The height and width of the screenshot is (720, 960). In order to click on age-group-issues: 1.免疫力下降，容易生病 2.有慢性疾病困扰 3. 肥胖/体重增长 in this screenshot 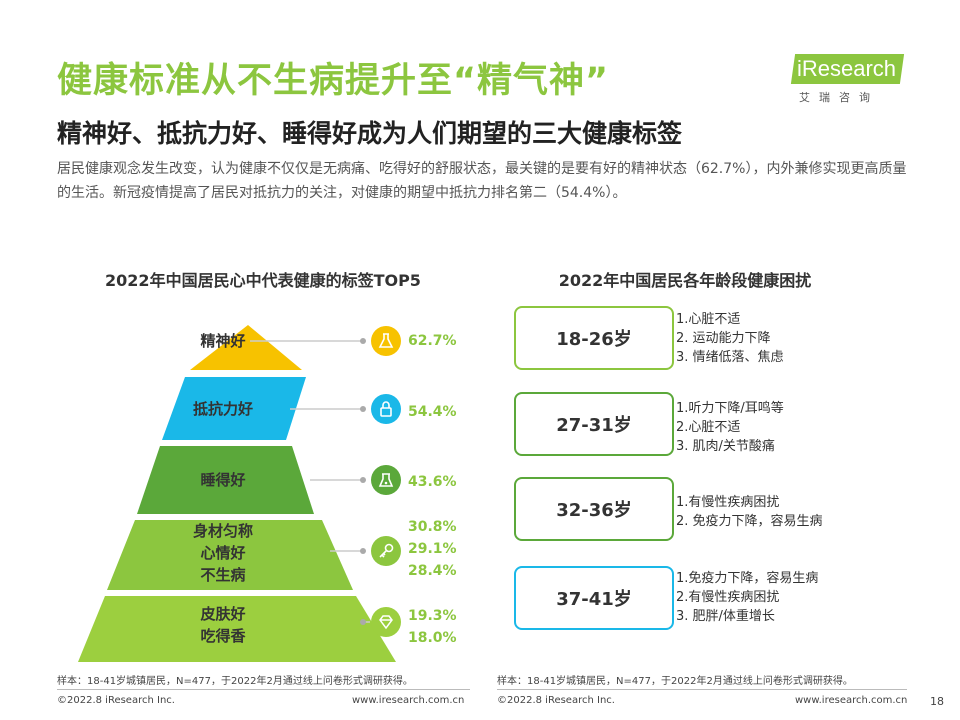, I will do `click(747, 597)`.